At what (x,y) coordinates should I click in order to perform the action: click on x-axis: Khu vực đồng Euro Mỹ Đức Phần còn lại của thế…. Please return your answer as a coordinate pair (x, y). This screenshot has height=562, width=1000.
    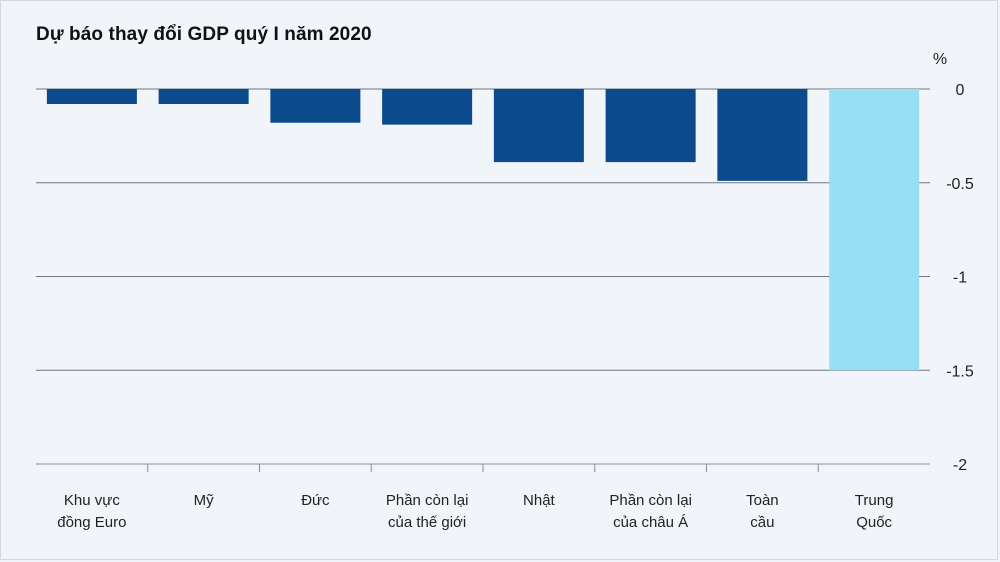
    Looking at the image, I should click on (475, 497).